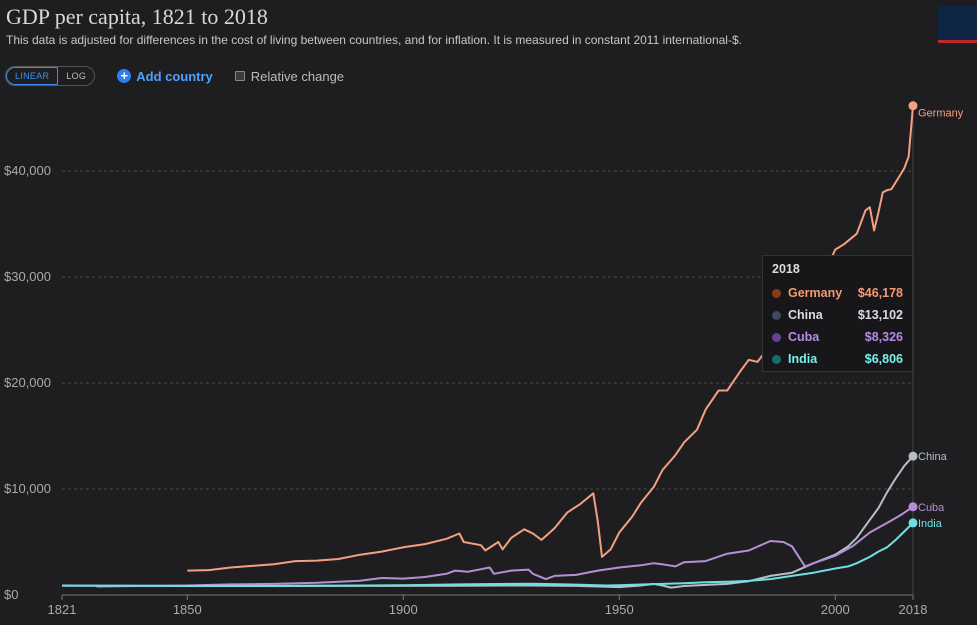 Image resolution: width=977 pixels, height=625 pixels. I want to click on tooltip-value: $8,326, so click(883, 337).